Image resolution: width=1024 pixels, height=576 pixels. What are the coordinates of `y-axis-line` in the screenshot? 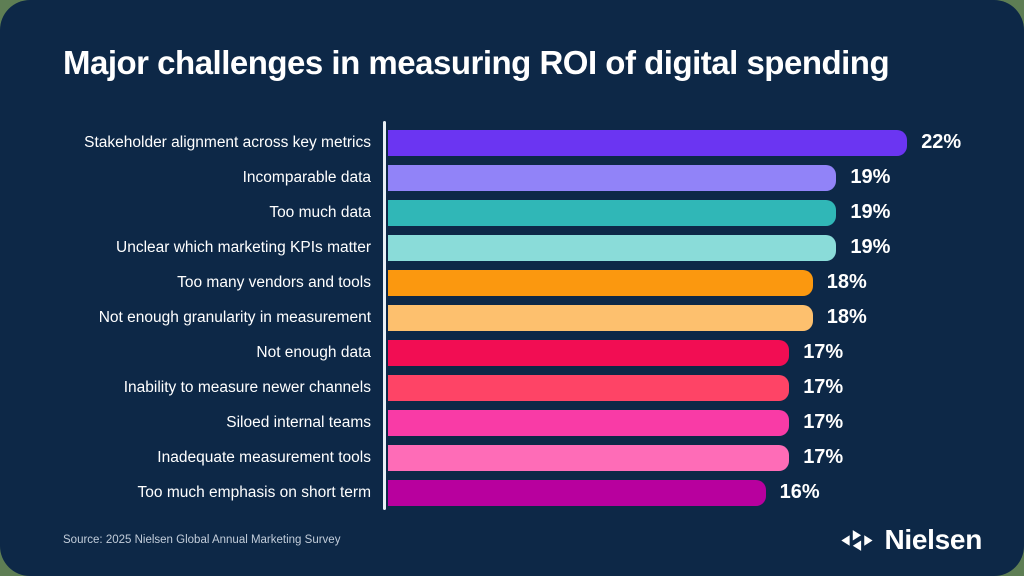 It's located at (384, 315).